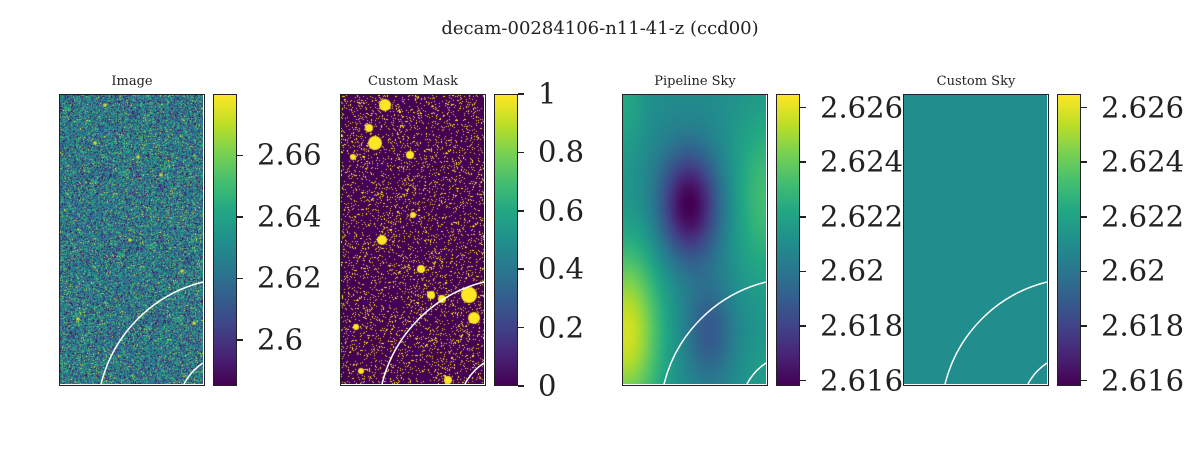 This screenshot has height=450, width=1200. I want to click on figure-title: decam-00284106-n11-41-z (ccd00), so click(600, 28).